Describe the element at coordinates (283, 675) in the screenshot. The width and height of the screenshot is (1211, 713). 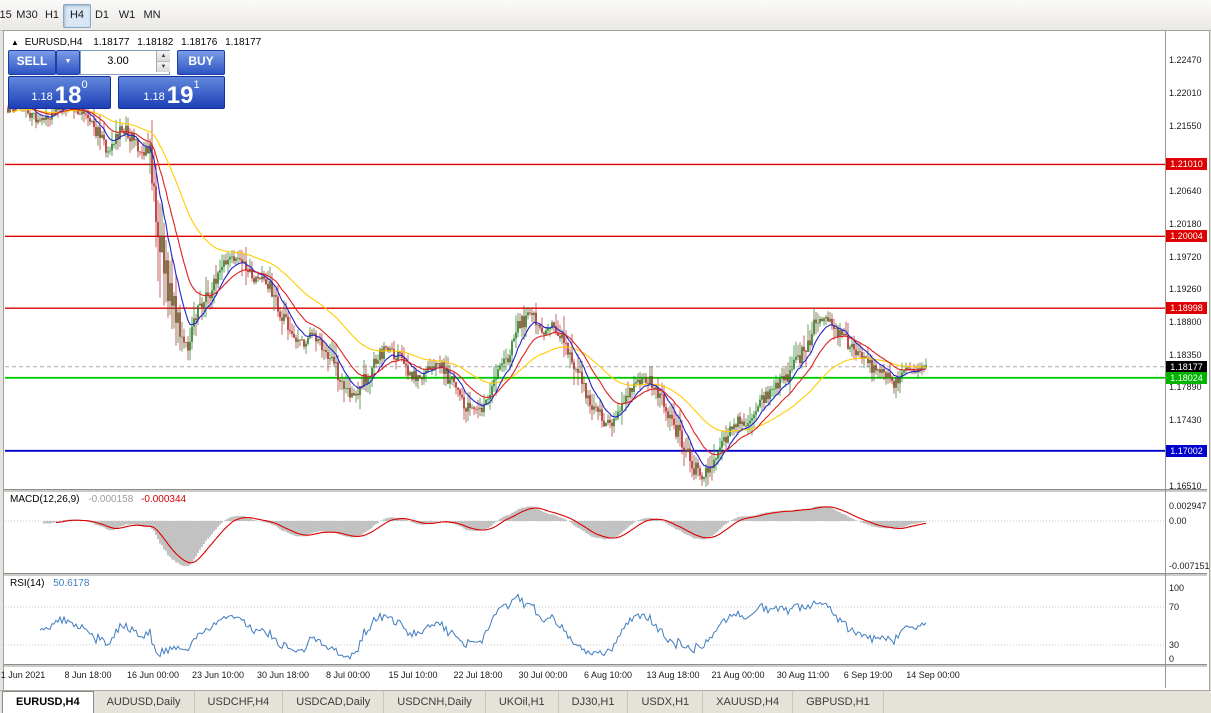
I see `time-axis-label: 30 Jun 18:00` at that location.